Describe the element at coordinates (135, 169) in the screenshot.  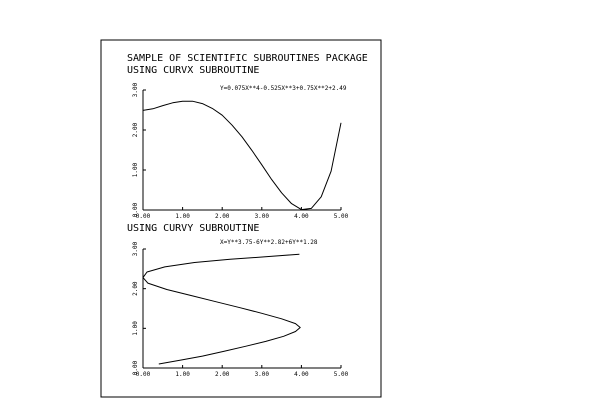
I see `chart1-y-tick-label: 1.00` at that location.